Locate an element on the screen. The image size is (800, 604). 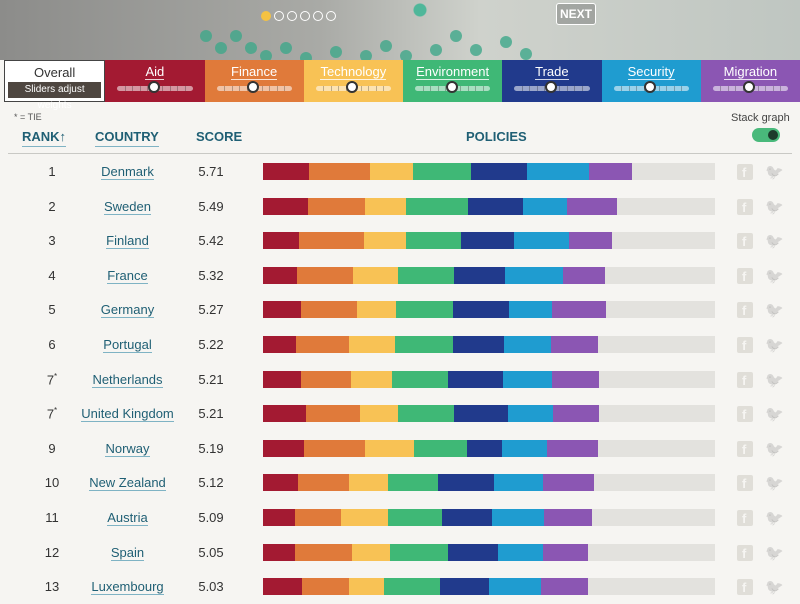
country-link: United Kingdom is located at coordinates (127, 414).